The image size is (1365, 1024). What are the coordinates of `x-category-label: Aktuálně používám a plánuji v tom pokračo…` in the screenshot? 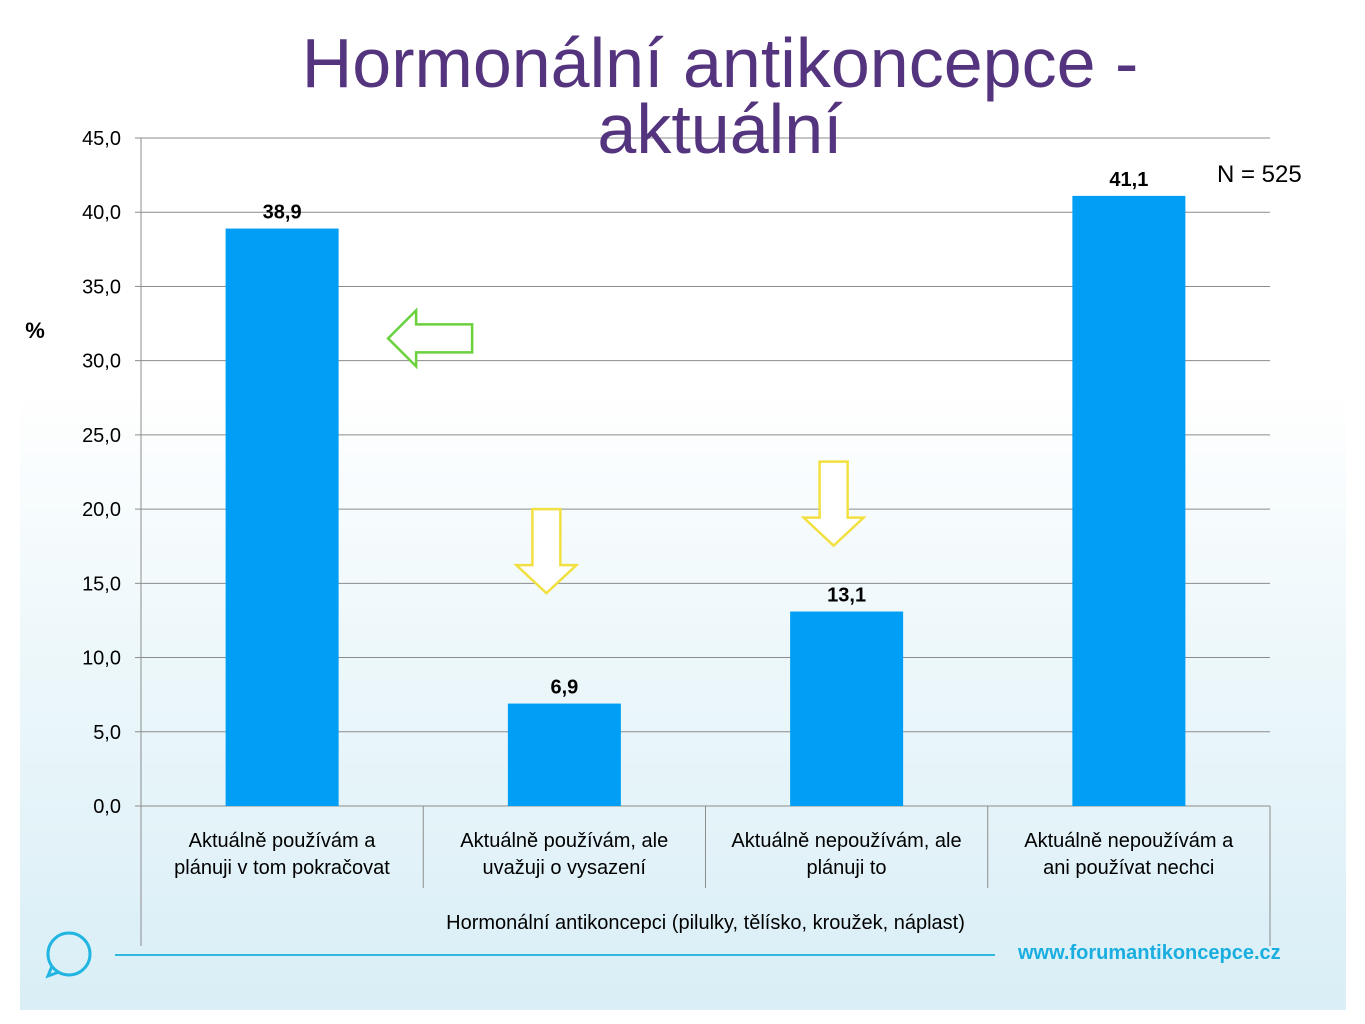 It's located at (282, 855).